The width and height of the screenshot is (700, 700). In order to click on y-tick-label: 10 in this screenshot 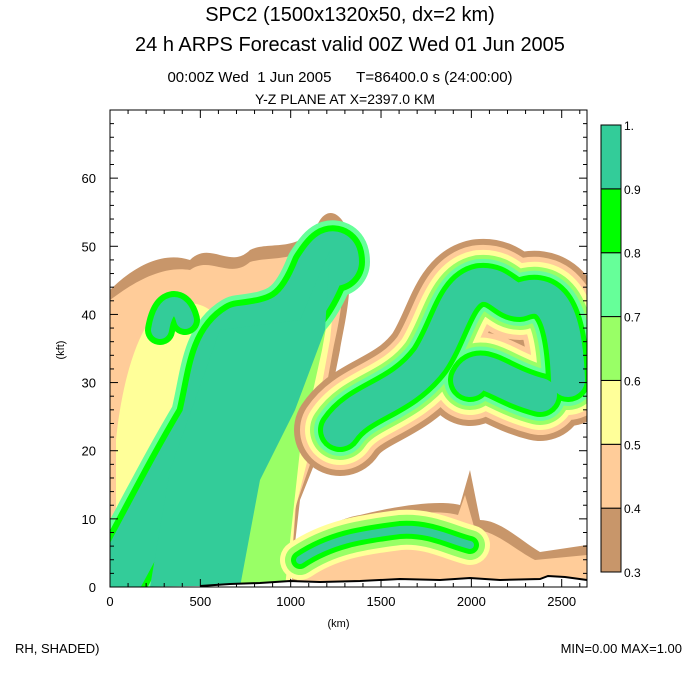, I will do `click(89, 519)`.